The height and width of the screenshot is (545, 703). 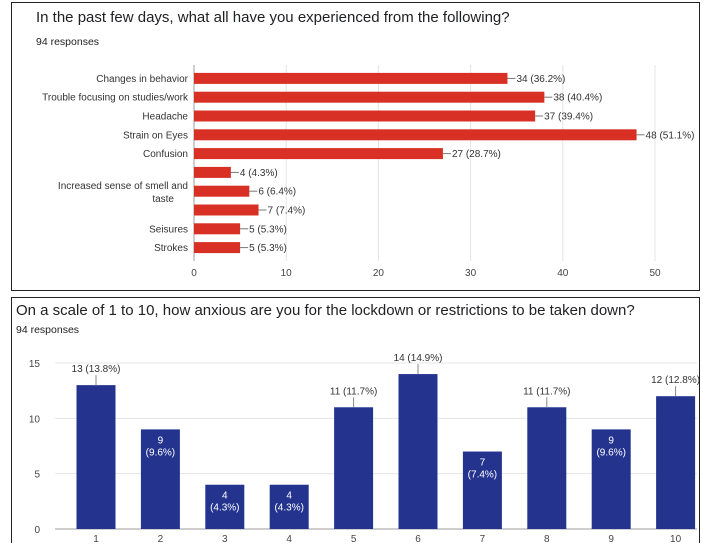 I want to click on category-label: Changes in behavior, so click(x=142, y=79).